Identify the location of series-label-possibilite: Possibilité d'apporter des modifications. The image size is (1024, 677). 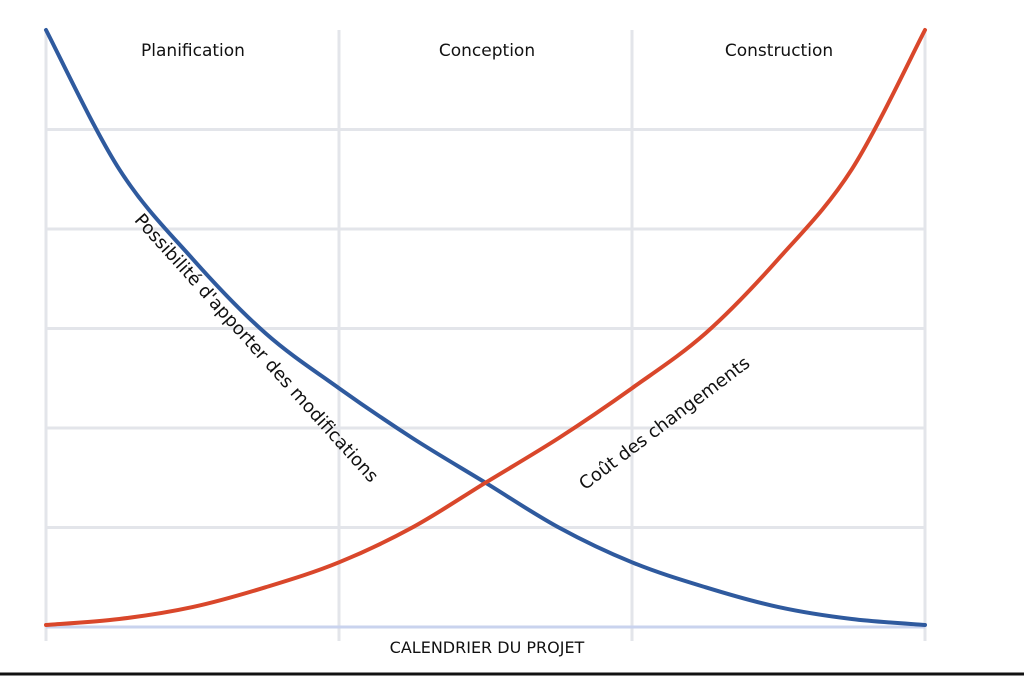
(256, 348).